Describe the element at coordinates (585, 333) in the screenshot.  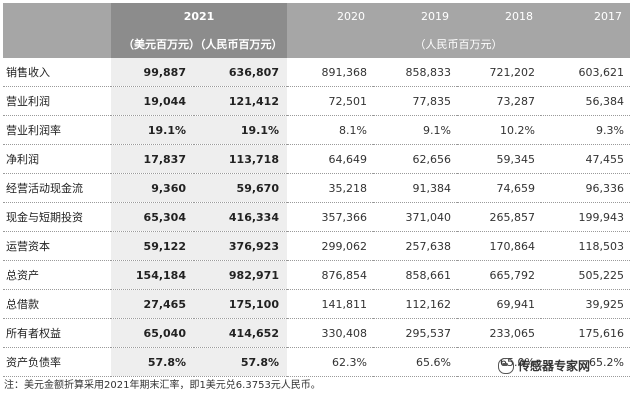
I see `cell-2017: 175,616` at that location.